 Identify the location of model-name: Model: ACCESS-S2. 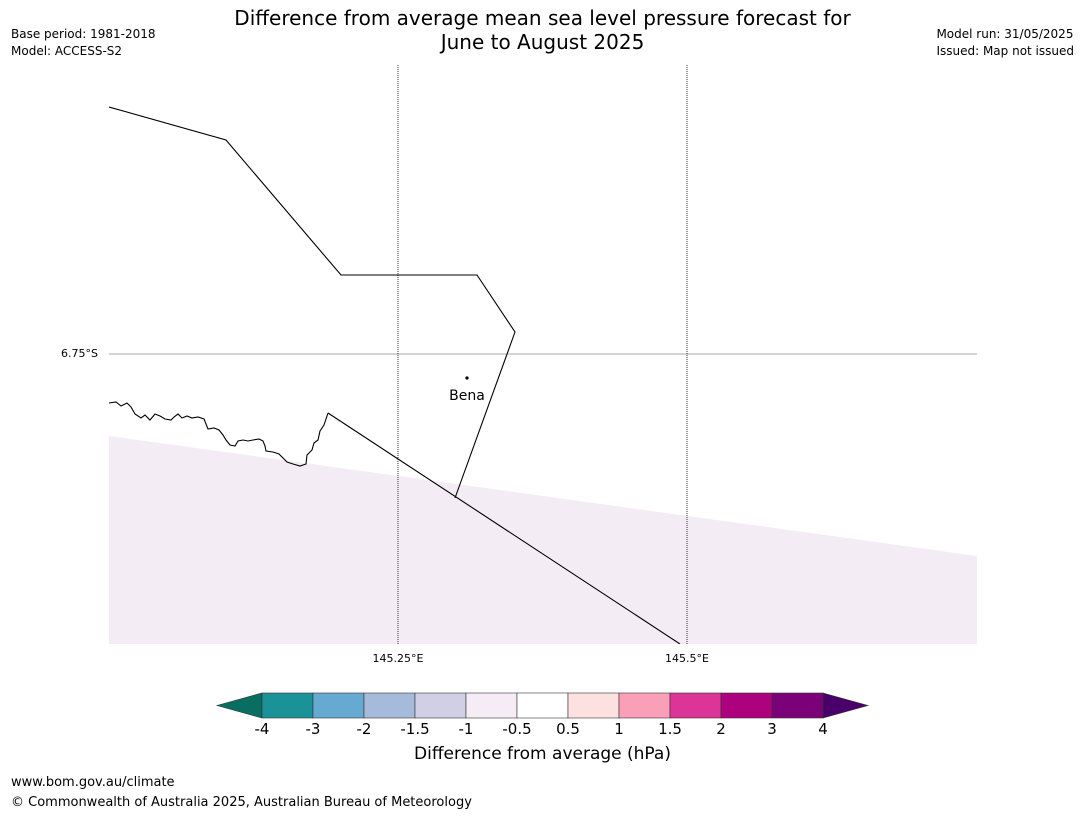
(67, 51).